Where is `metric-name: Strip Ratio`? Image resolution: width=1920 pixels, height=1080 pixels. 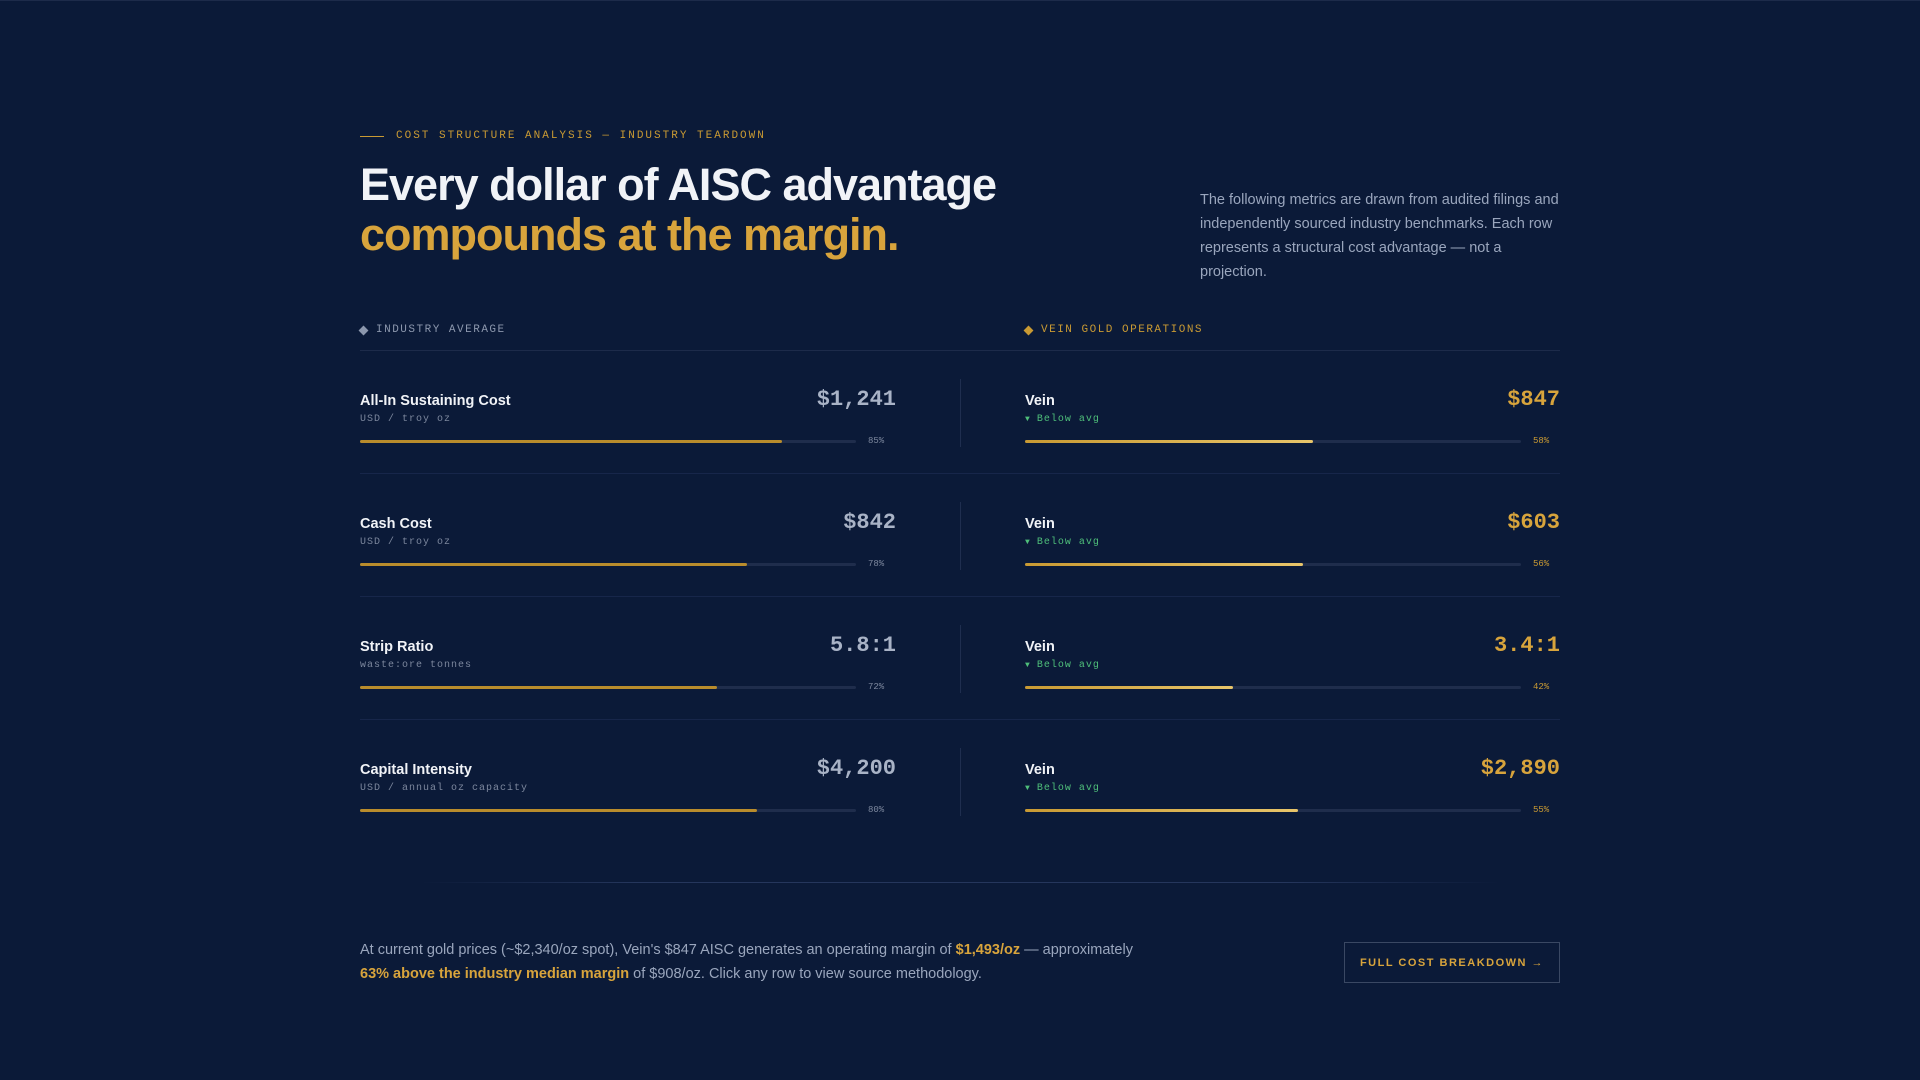 metric-name: Strip Ratio is located at coordinates (397, 647).